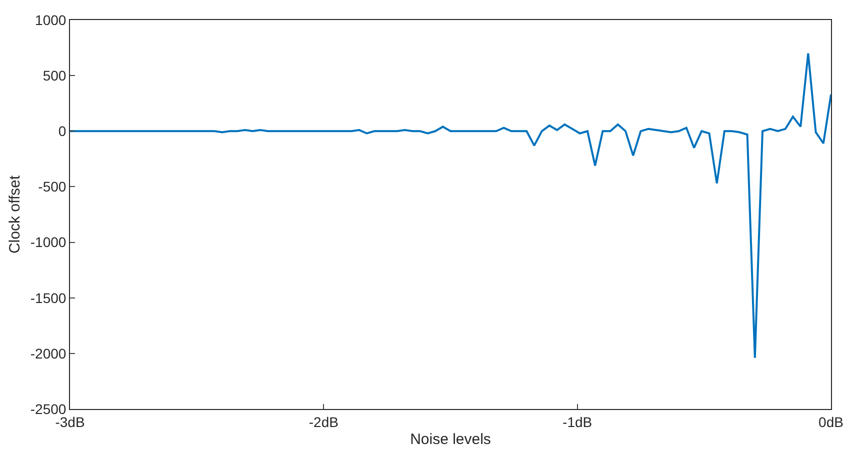  I want to click on x-tick-label: -2dB, so click(323, 422).